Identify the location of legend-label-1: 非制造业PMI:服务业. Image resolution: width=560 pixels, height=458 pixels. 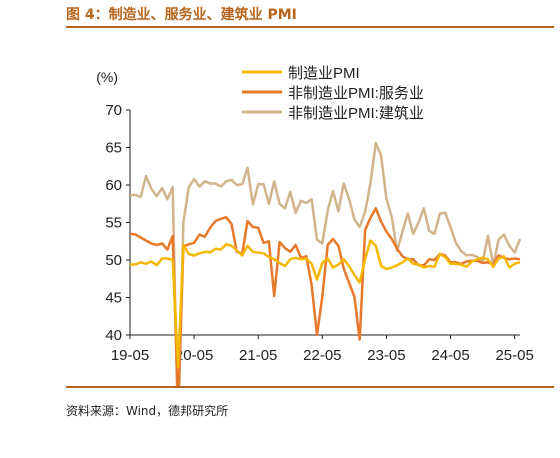
(356, 93).